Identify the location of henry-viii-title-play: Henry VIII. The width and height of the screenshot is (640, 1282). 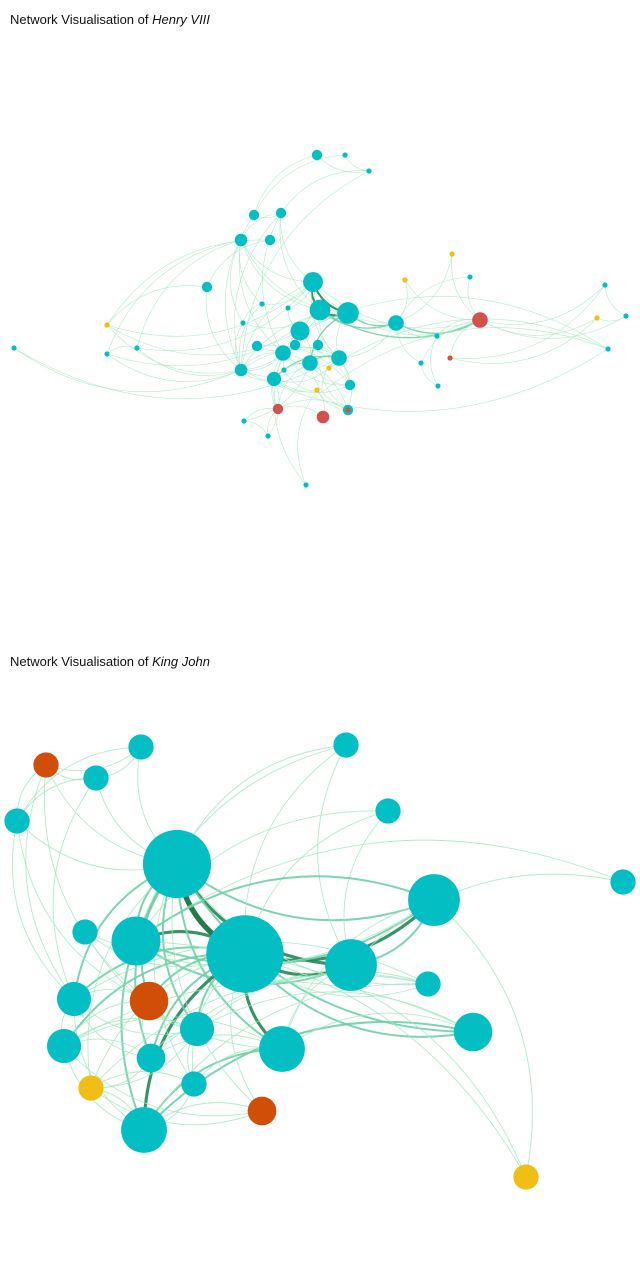
(181, 19).